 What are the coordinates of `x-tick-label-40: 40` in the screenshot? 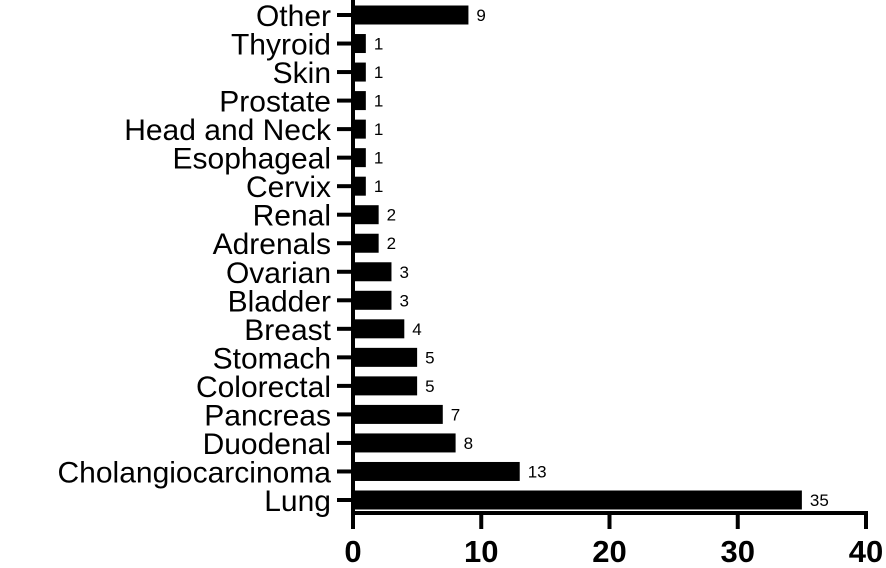 It's located at (866, 551).